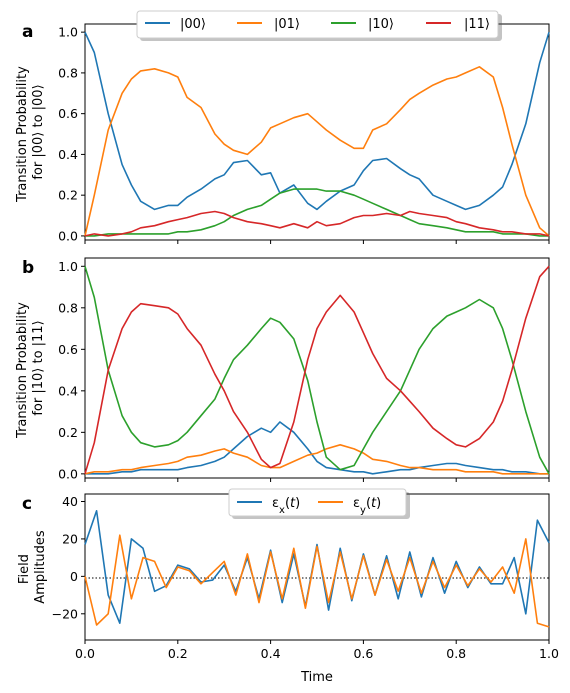 This screenshot has height=693, width=570. Describe the element at coordinates (68, 72) in the screenshot. I see `panel-a-ytick-label: 0.8` at that location.